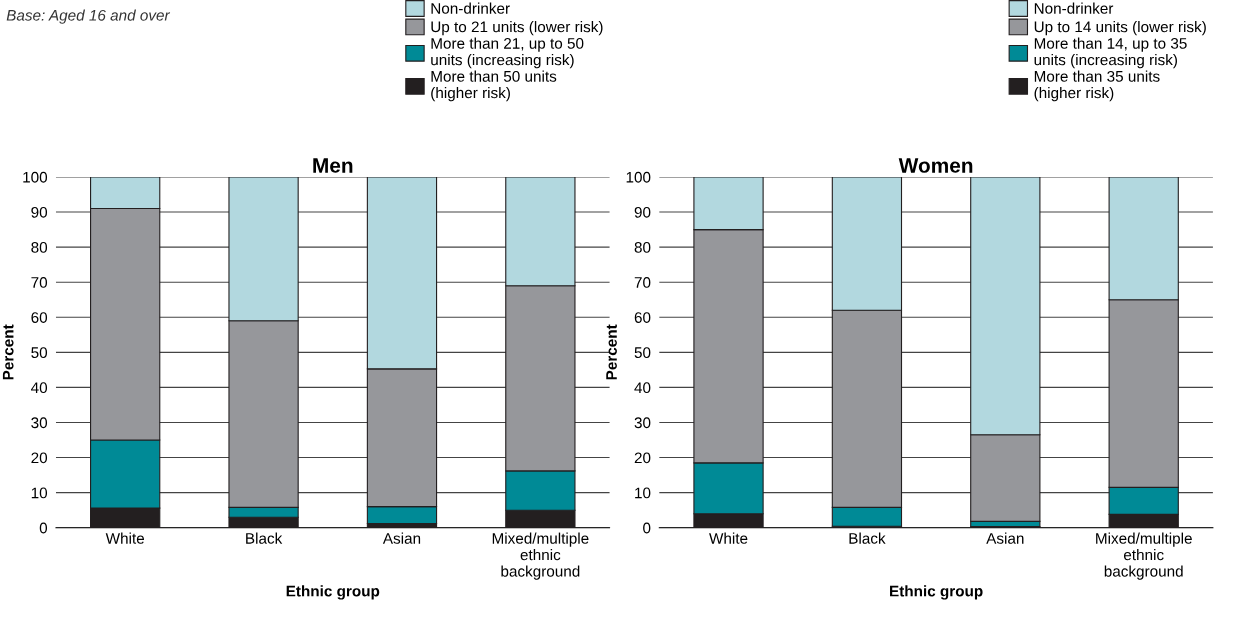 The width and height of the screenshot is (1244, 632). Describe the element at coordinates (1097, 86) in the screenshot. I see `legend-label: More than 35 units (higher risk)` at that location.